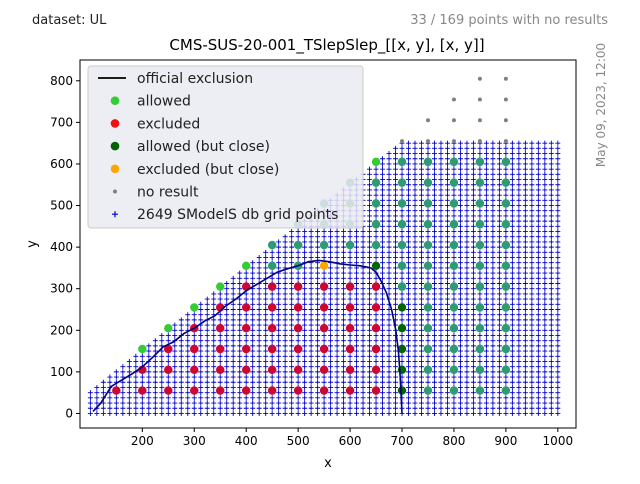  What do you see at coordinates (237, 215) in the screenshot?
I see `legend-label: 2649 SModelS db grid points` at bounding box center [237, 215].